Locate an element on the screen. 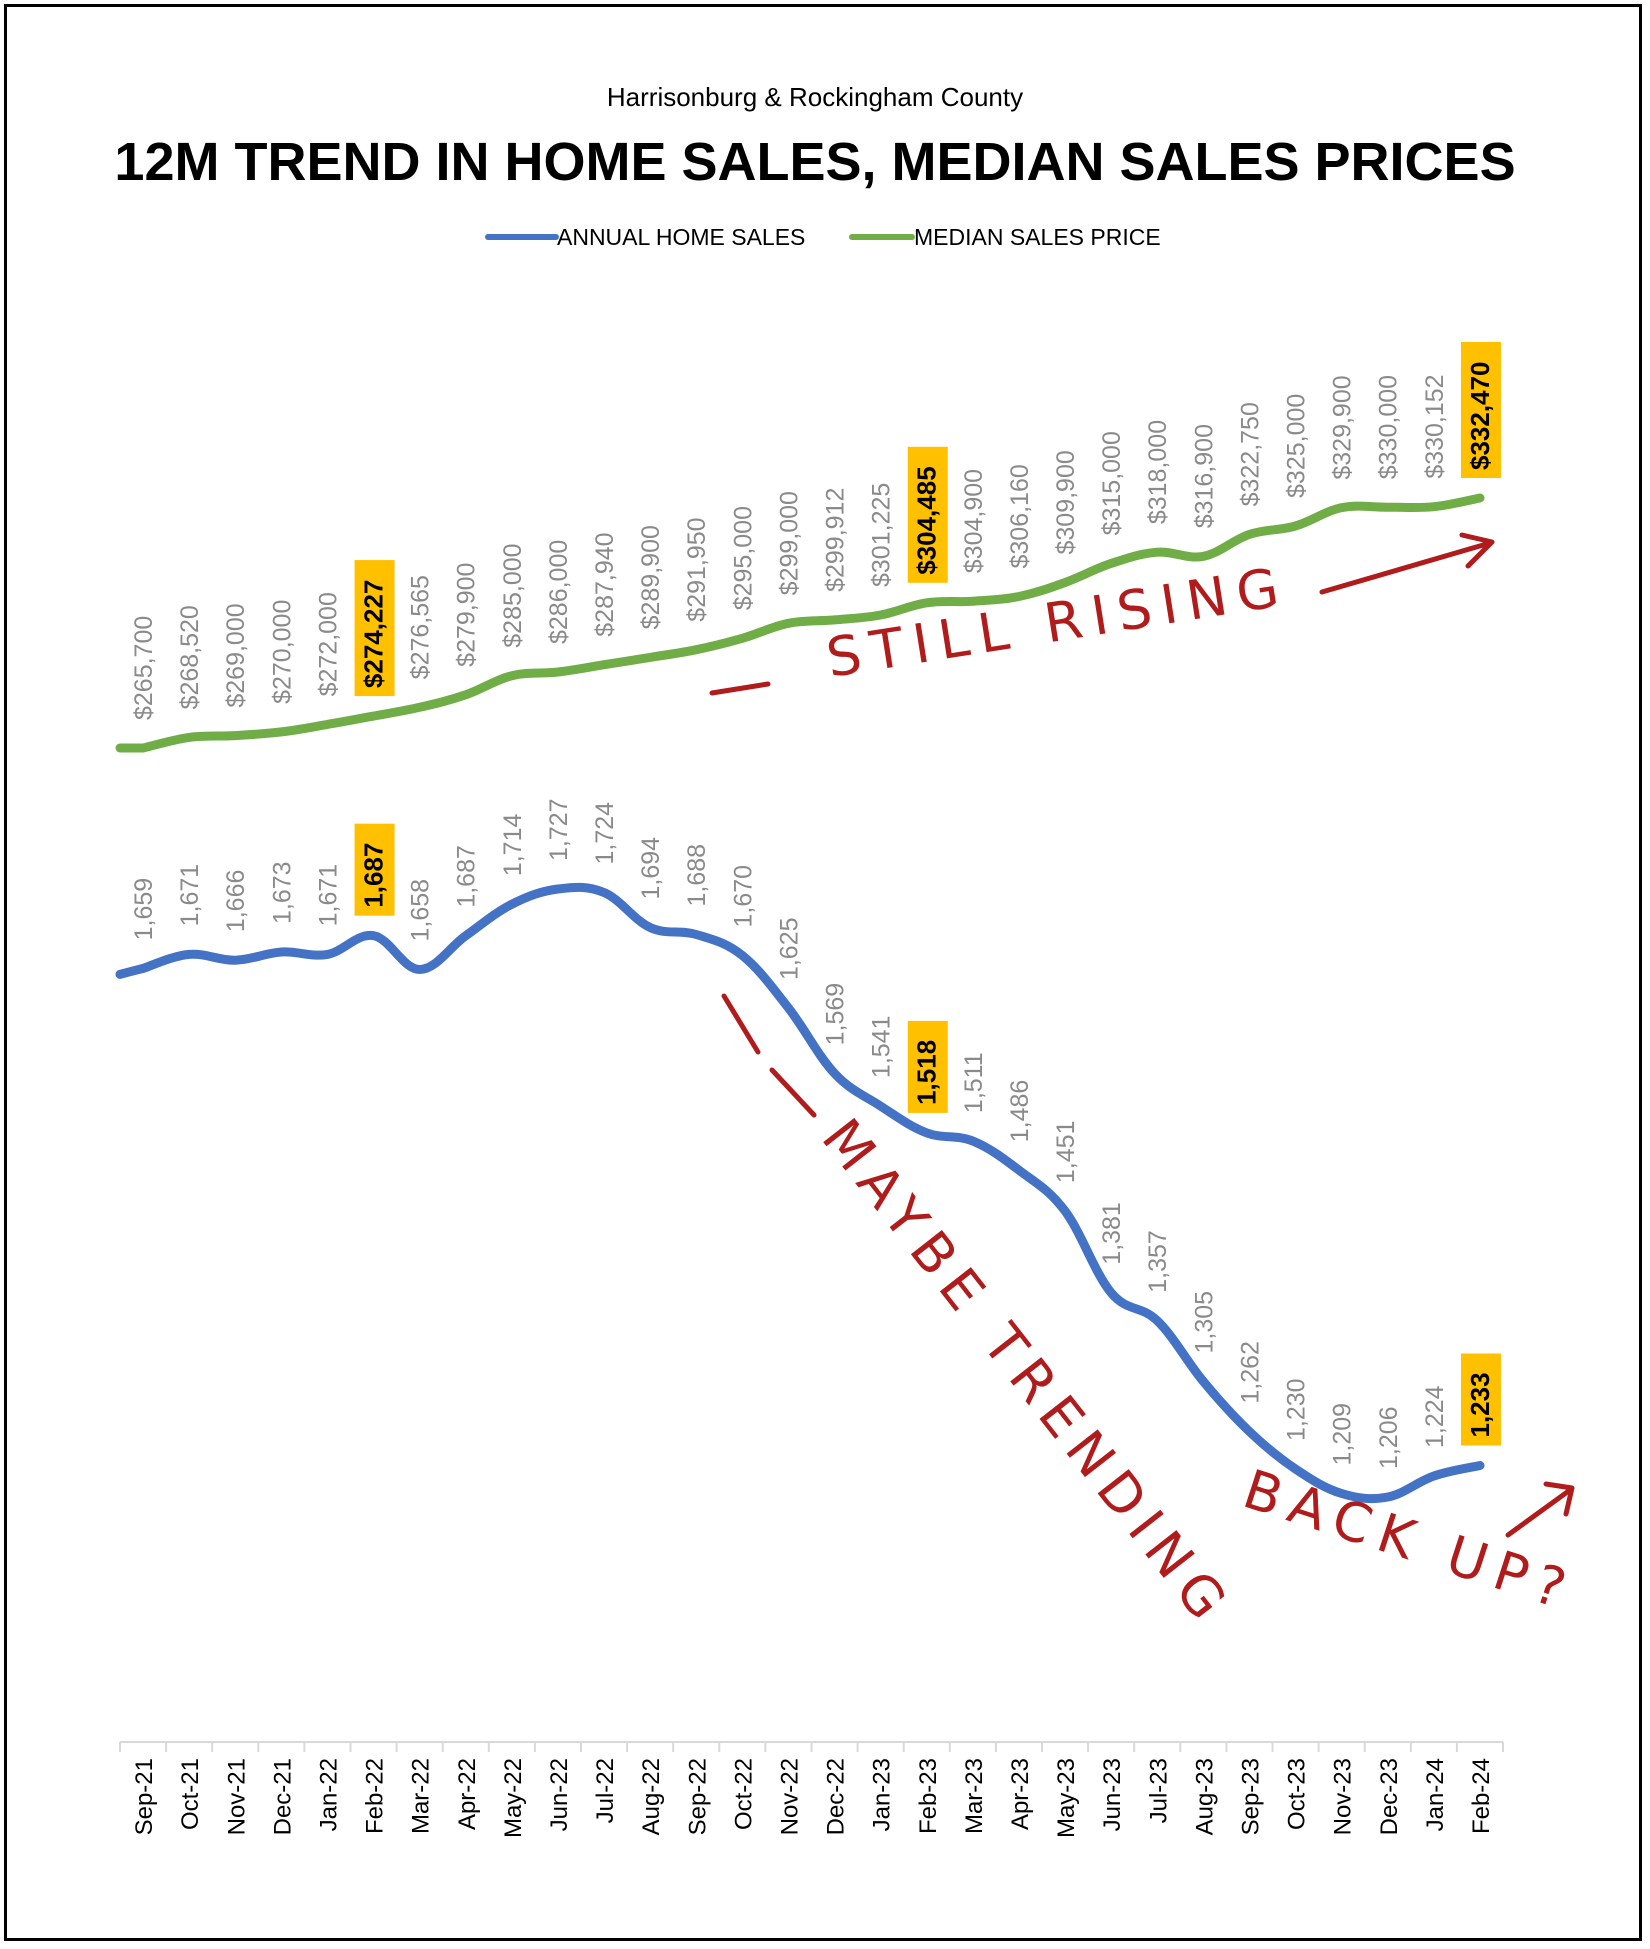  x-tick-label: Apr-23 is located at coordinates (1020, 1794).